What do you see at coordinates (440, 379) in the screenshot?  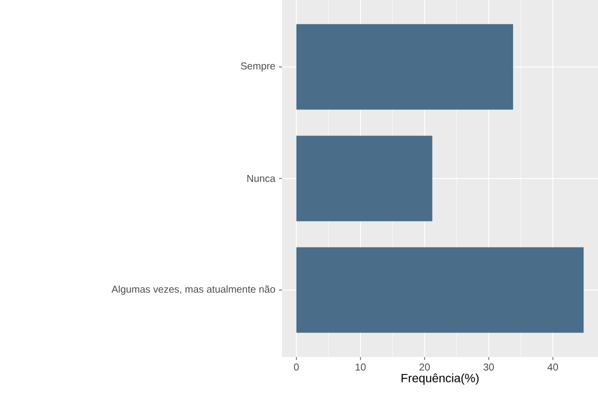 I see `x-axis-title: Frequência(%)` at bounding box center [440, 379].